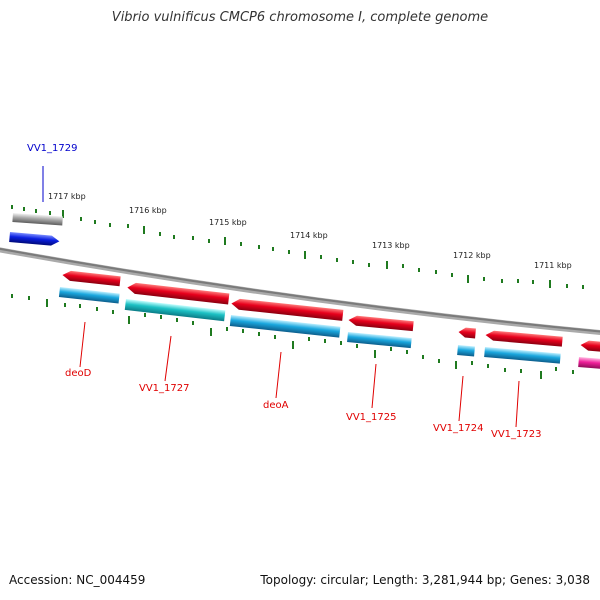 Image resolution: width=600 pixels, height=600 pixels. What do you see at coordinates (77, 580) in the screenshot?
I see `accession-text: Accession: NC_004459` at bounding box center [77, 580].